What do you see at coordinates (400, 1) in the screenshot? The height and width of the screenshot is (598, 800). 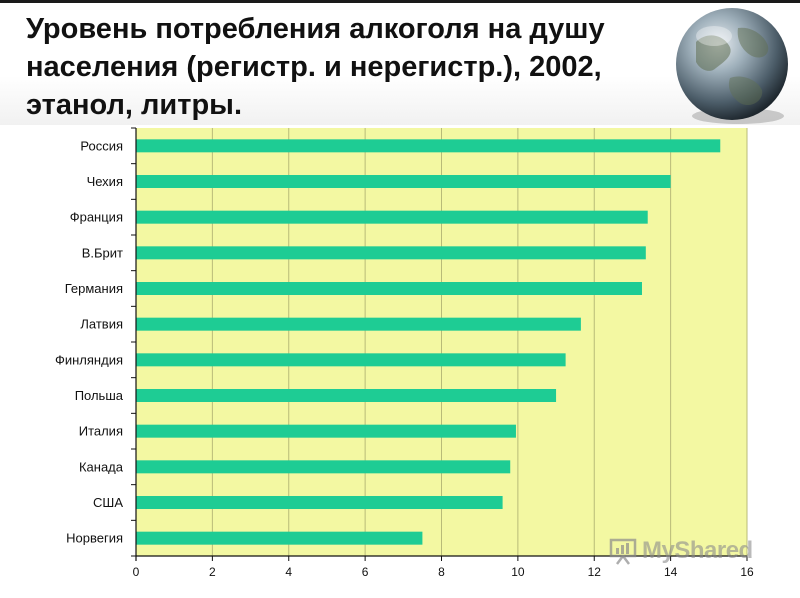 I see `top-rule` at bounding box center [400, 1].